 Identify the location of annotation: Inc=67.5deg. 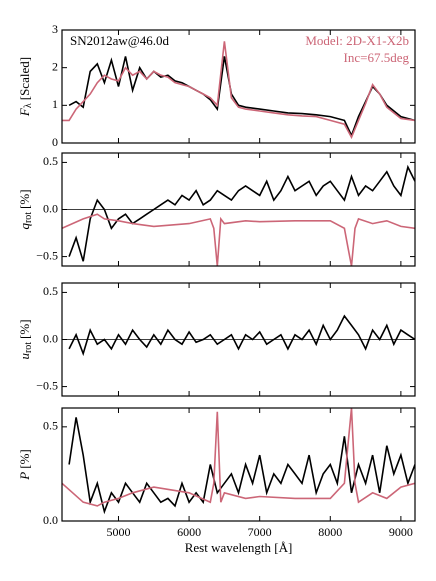
(377, 57).